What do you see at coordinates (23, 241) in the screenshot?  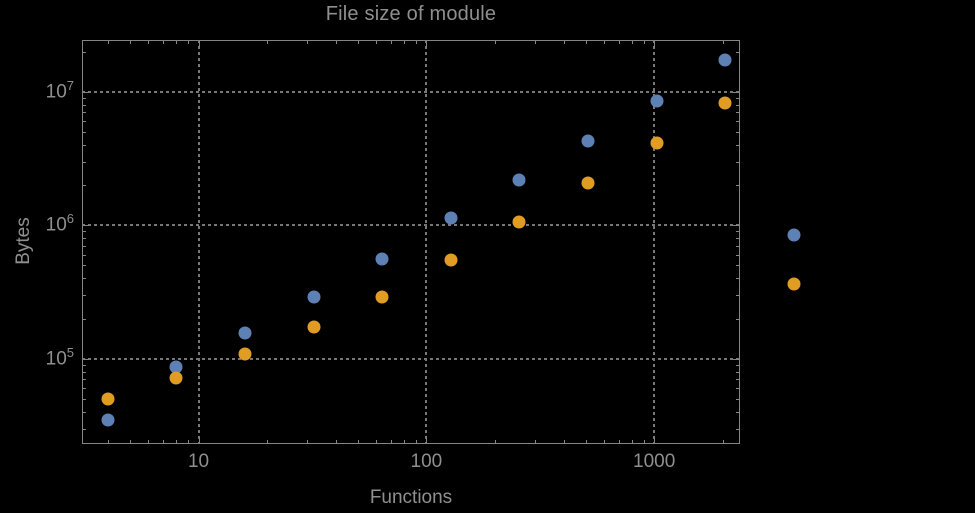 I see `y-axis-label: Bytes` at bounding box center [23, 241].